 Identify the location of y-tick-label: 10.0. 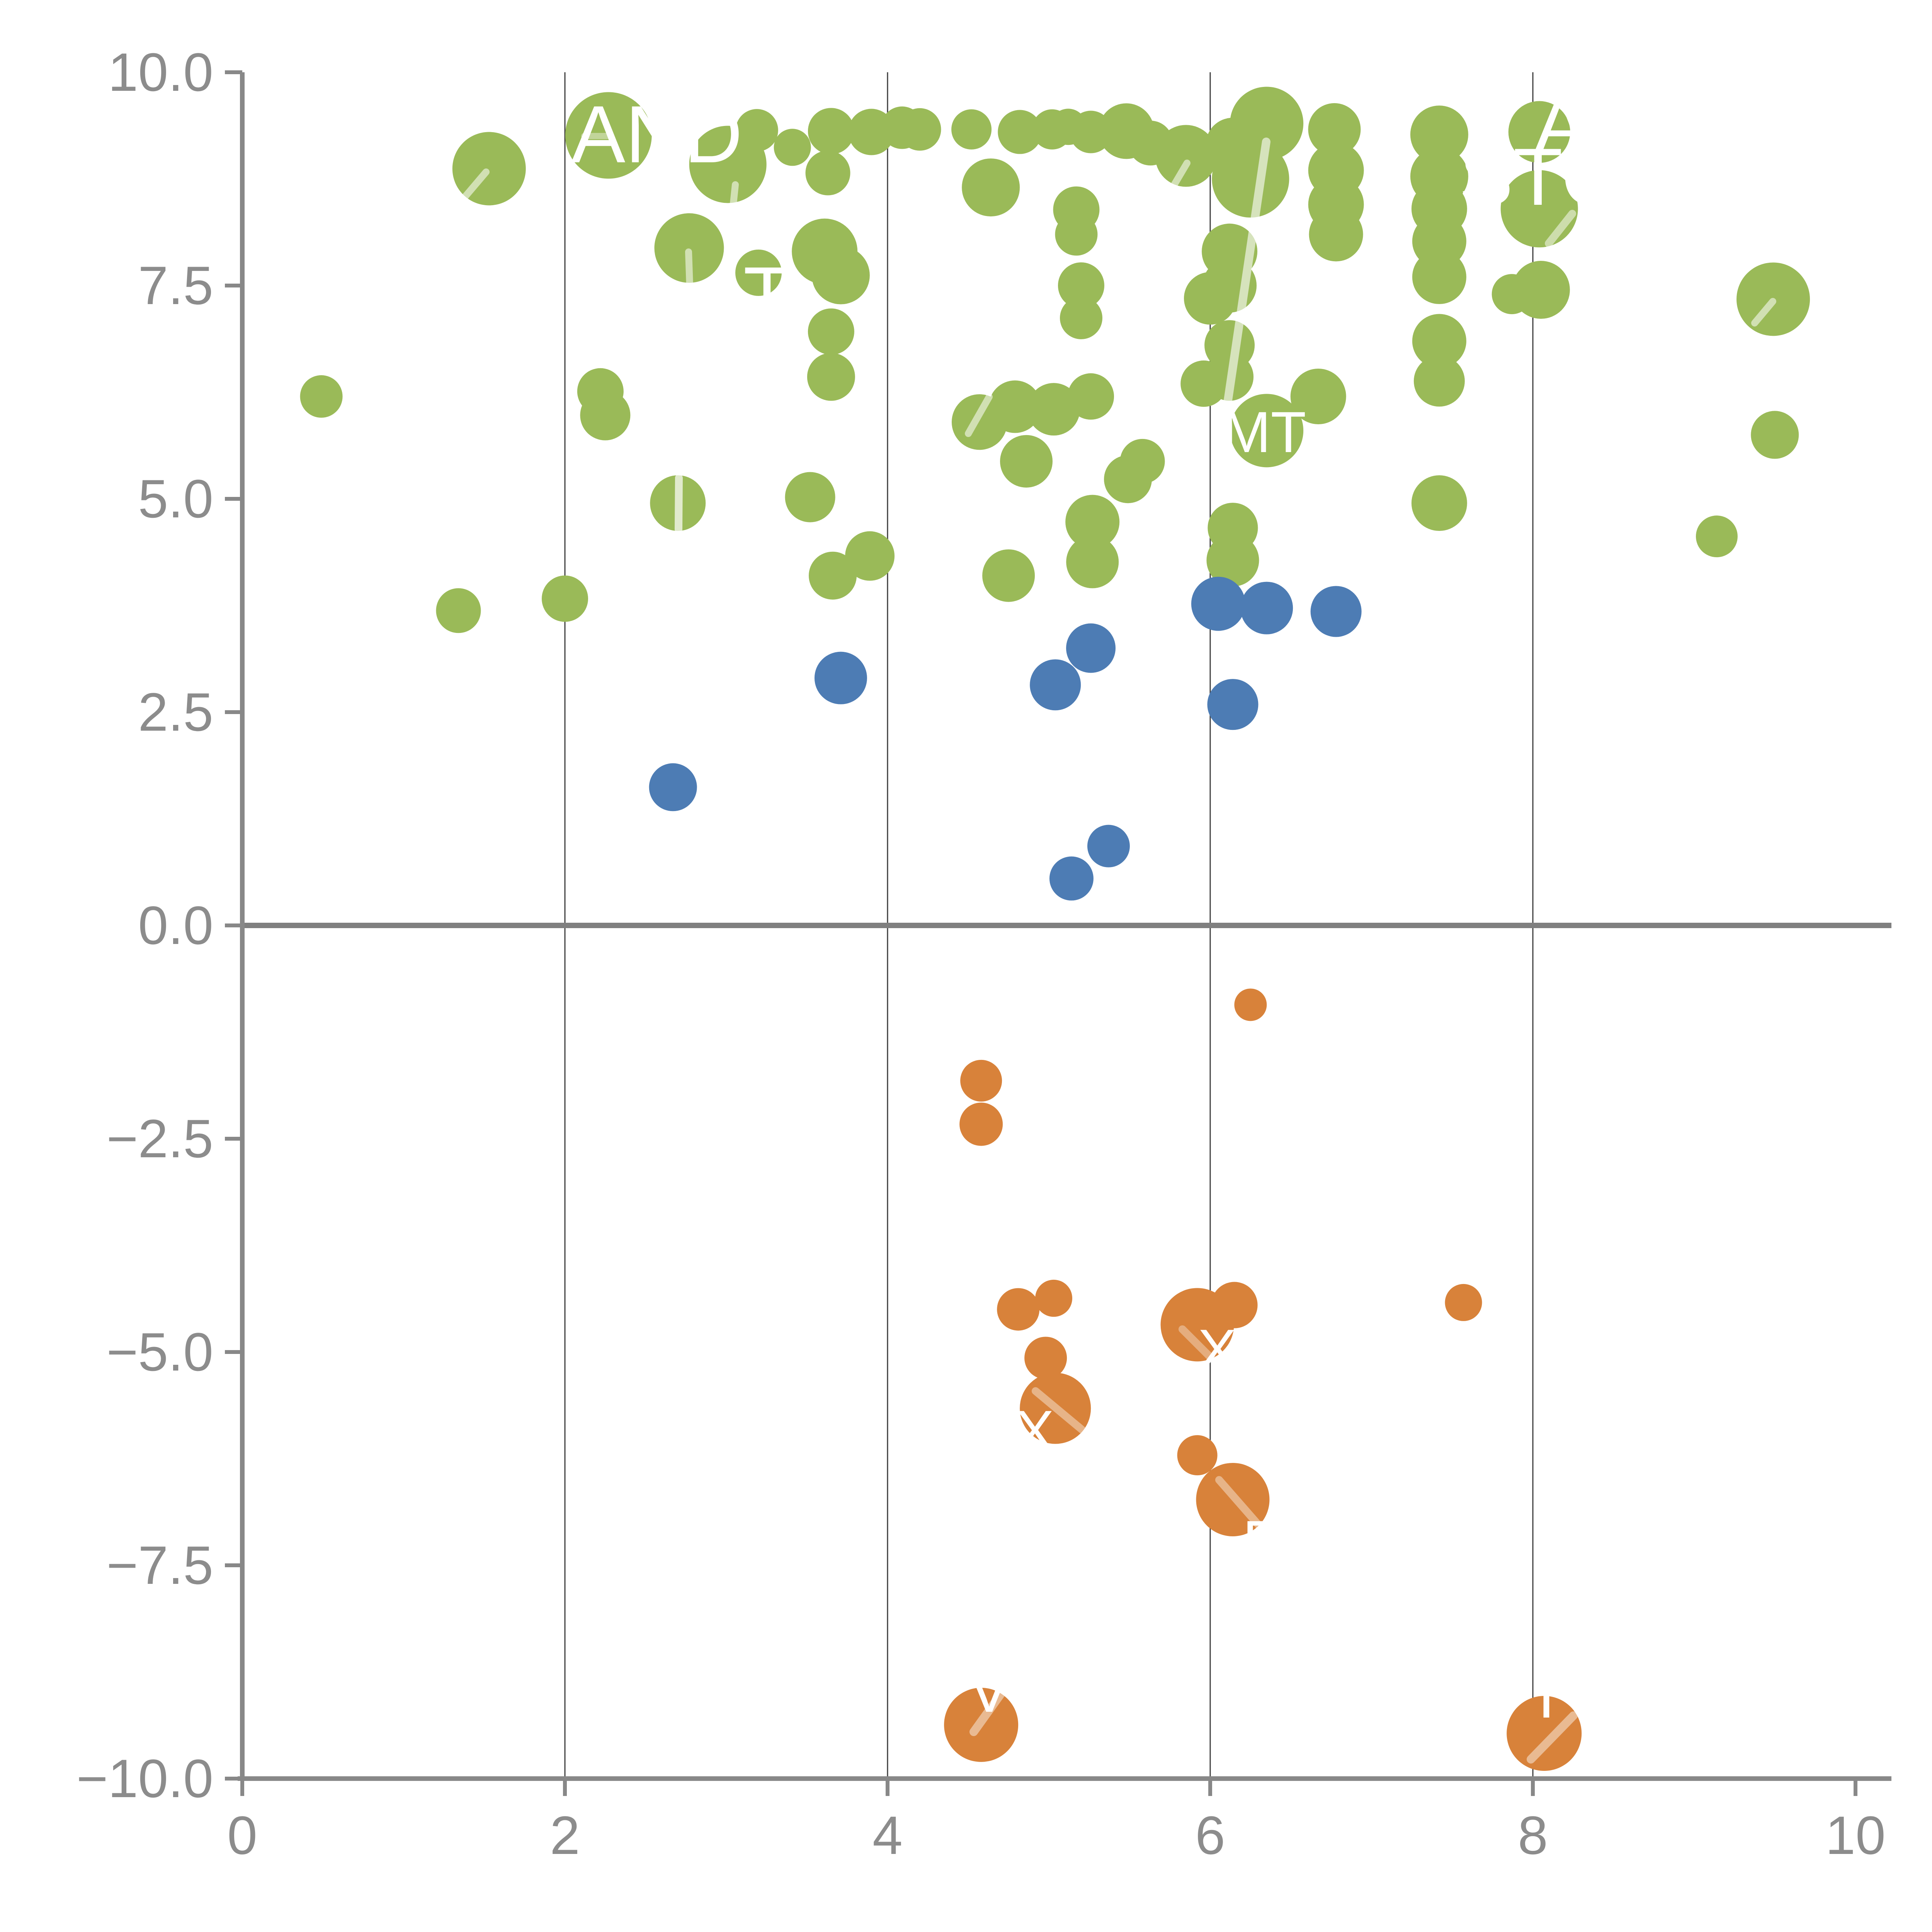
(160, 72).